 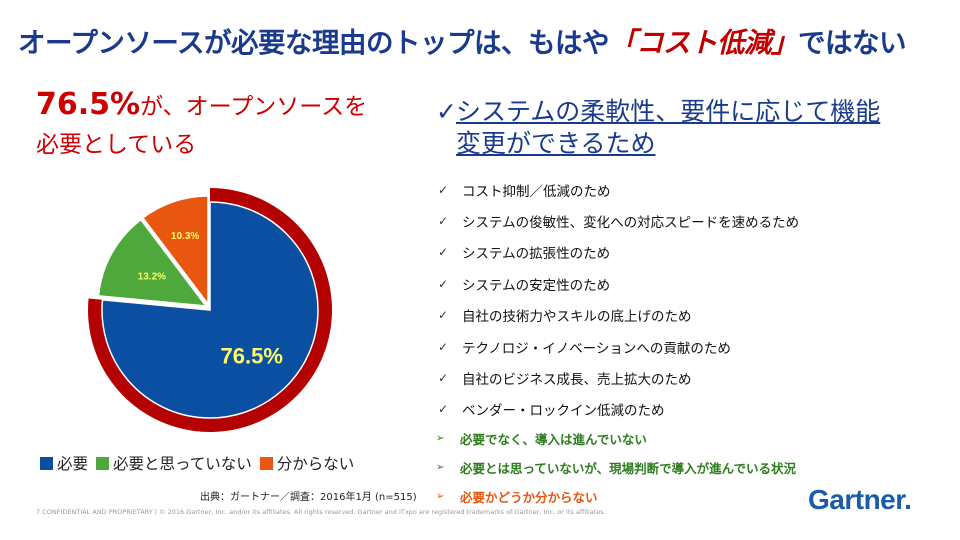 I want to click on pie-slice-unknown, so click(x=175, y=251).